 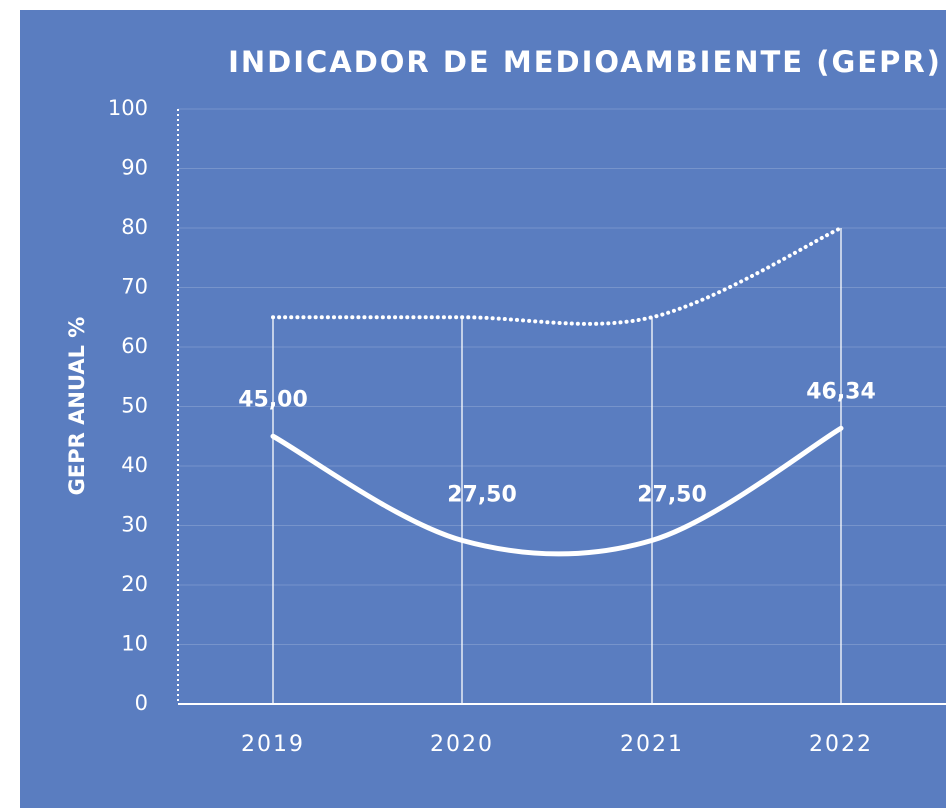 What do you see at coordinates (134, 168) in the screenshot?
I see `y-tick-label: 90` at bounding box center [134, 168].